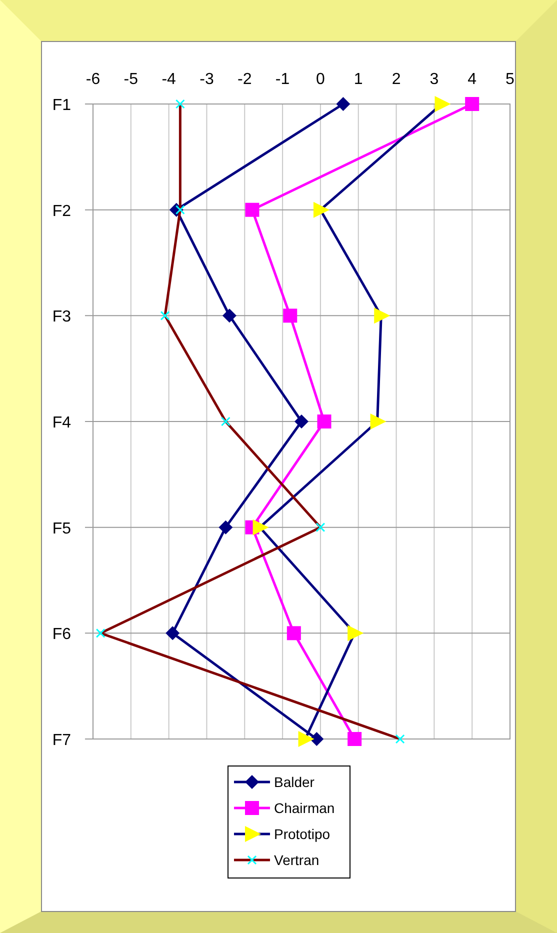 This screenshot has height=933, width=557. What do you see at coordinates (62, 740) in the screenshot?
I see `y-tick-label: F7` at bounding box center [62, 740].